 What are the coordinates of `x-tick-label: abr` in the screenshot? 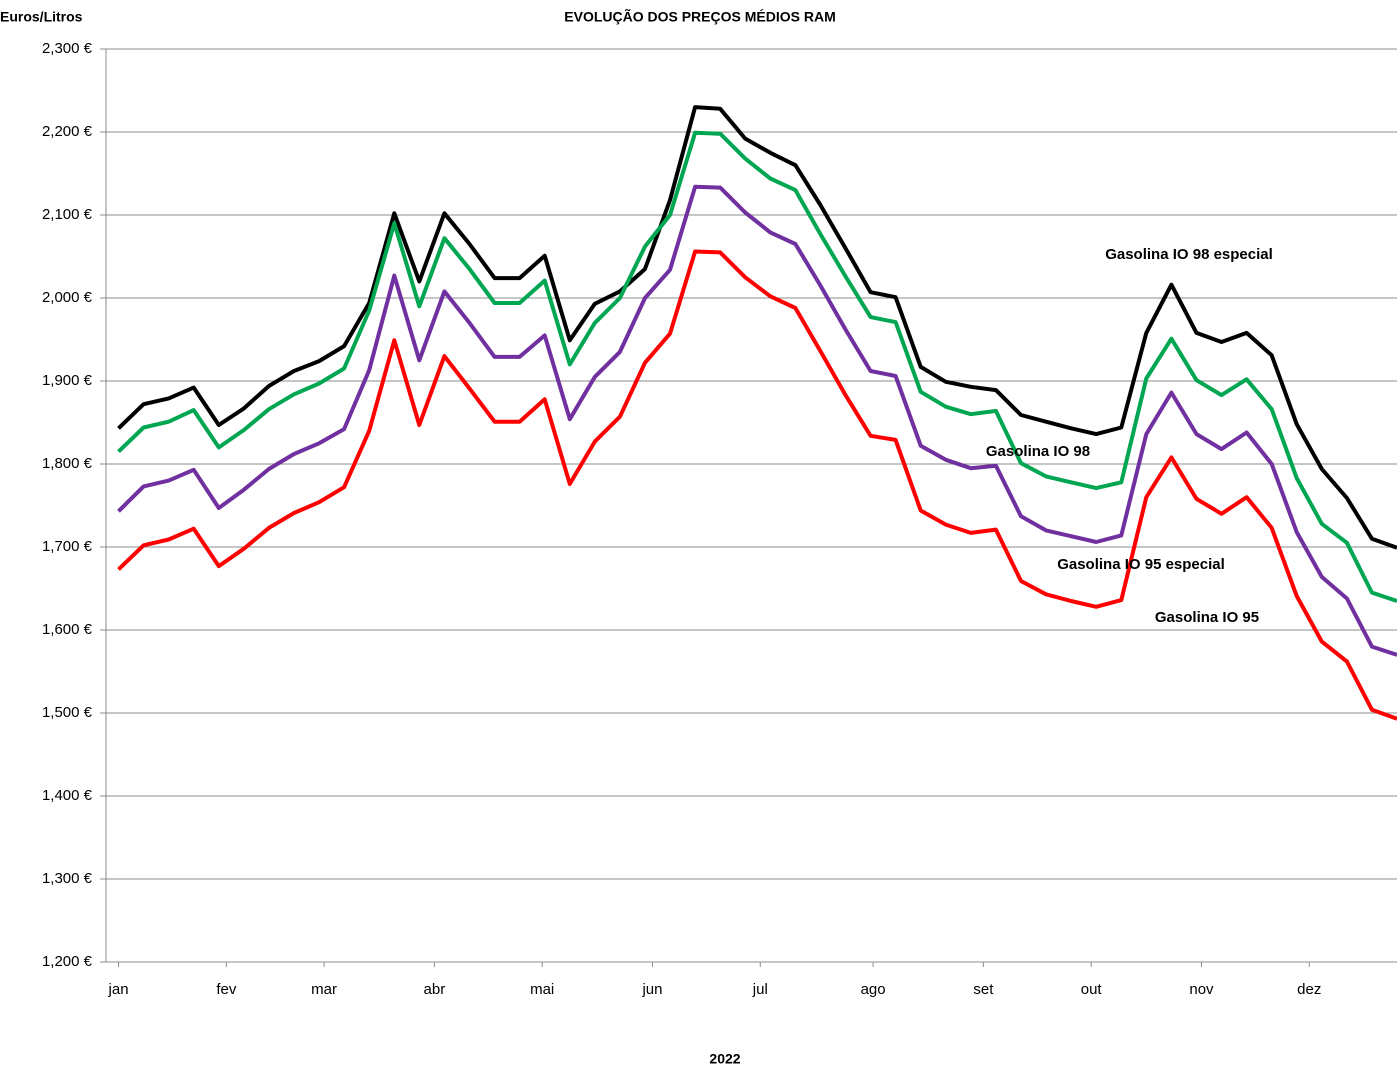 It's located at (435, 989).